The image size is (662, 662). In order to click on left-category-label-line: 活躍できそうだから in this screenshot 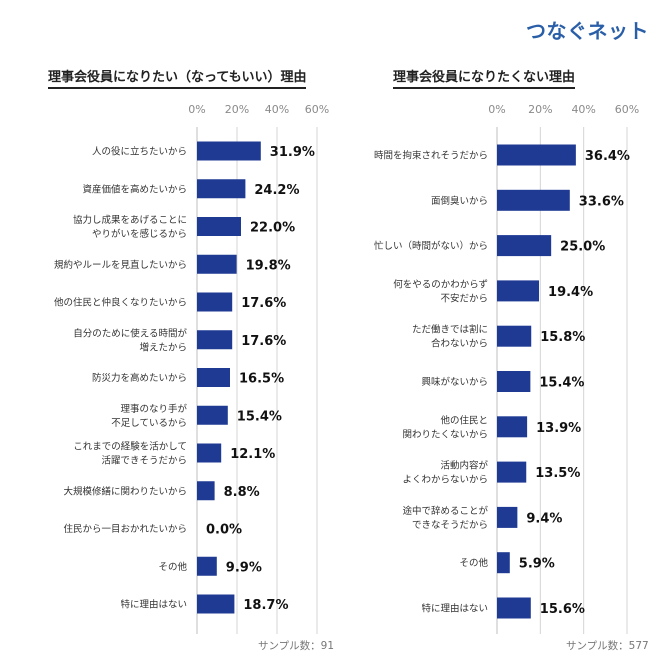, I will do `click(144, 461)`.